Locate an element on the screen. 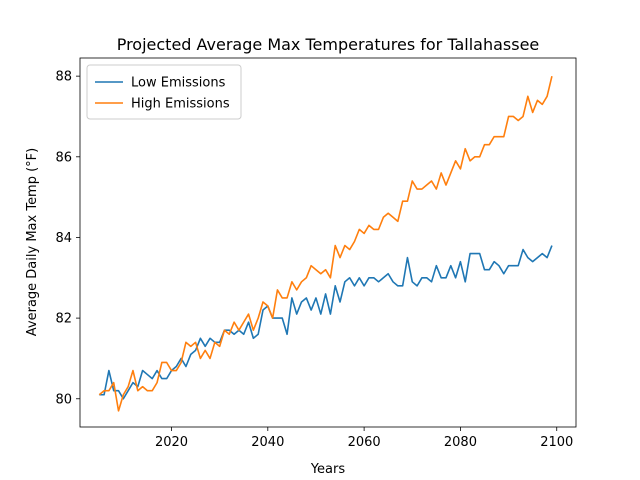 The width and height of the screenshot is (640, 480). y-tick-label: 88 is located at coordinates (63, 77).